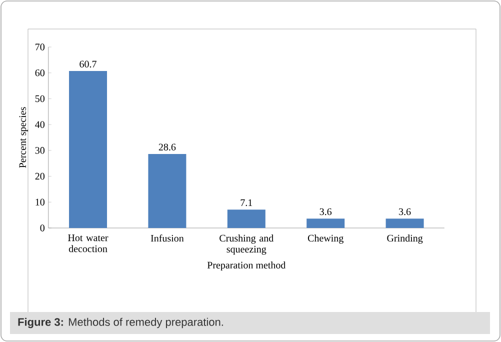  Describe the element at coordinates (88, 243) in the screenshot. I see `x-tick-label: Hot water decoction` at that location.